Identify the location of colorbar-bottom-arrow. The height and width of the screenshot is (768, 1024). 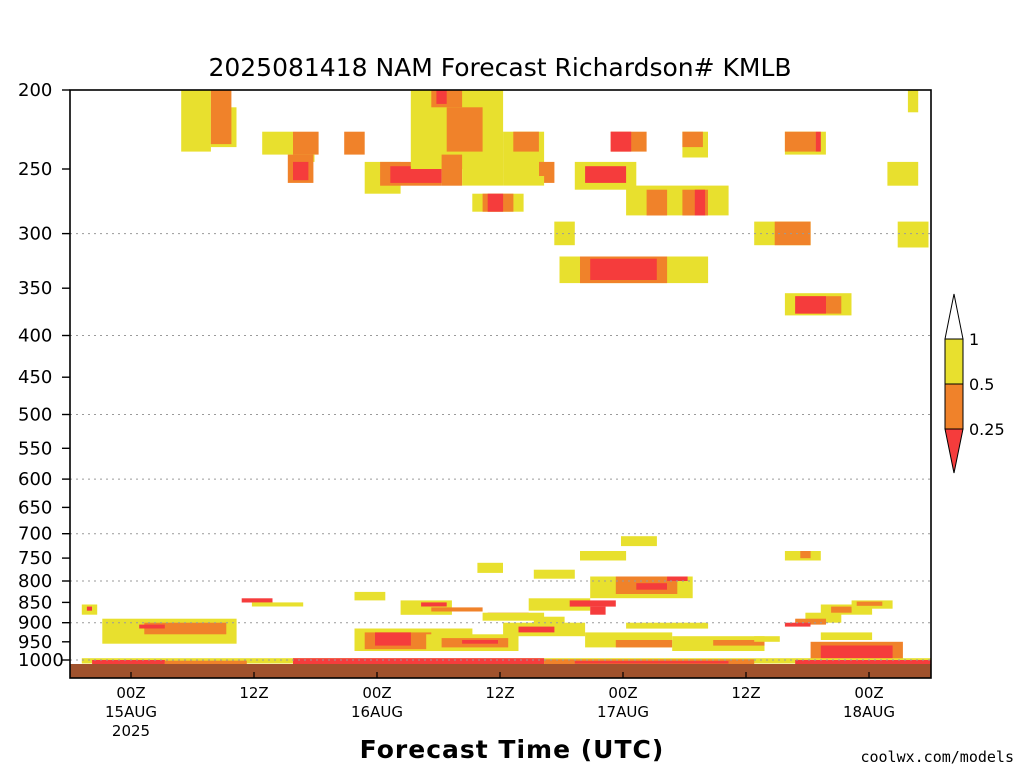
(954, 451).